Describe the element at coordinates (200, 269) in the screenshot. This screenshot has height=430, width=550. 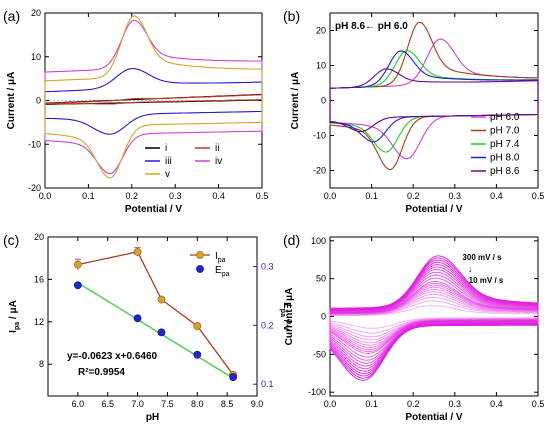
I see `legend-epa-marker` at that location.